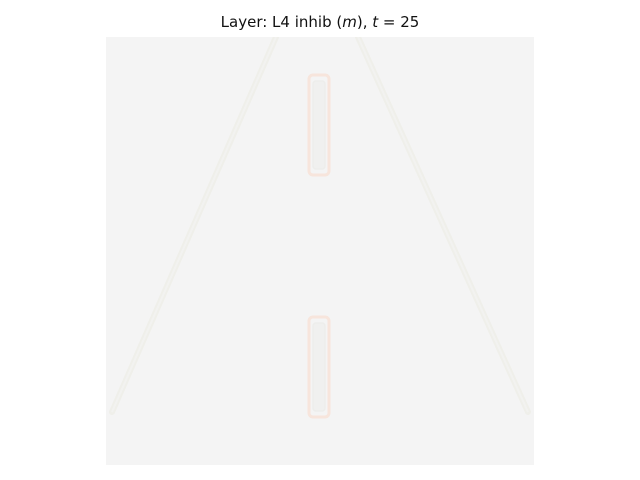 The width and height of the screenshot is (640, 480). Describe the element at coordinates (399, 22) in the screenshot. I see `title-time-value: = 25` at that location.